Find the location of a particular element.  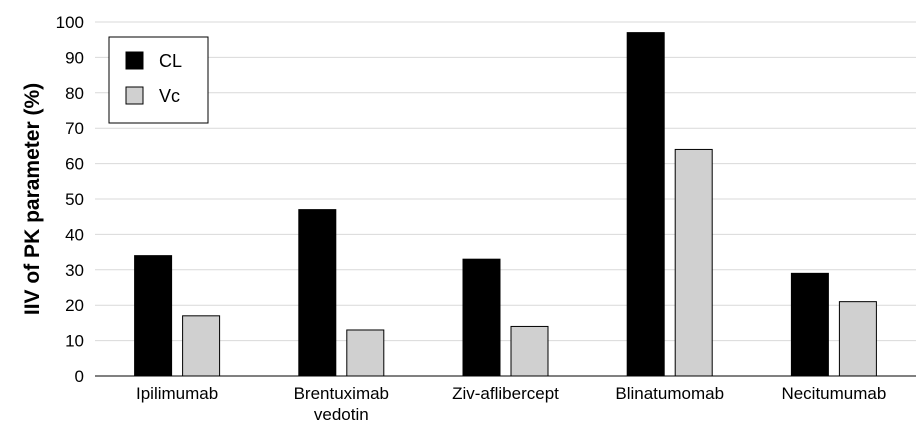

y-tick-label: 60 is located at coordinates (74, 164).